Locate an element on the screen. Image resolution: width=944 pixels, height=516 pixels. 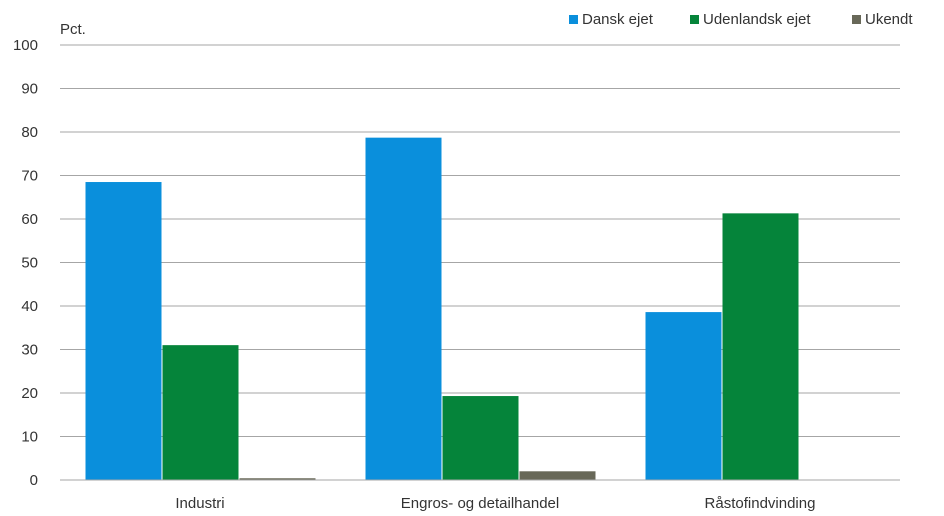
y-tick-label: 50 is located at coordinates (29, 263).